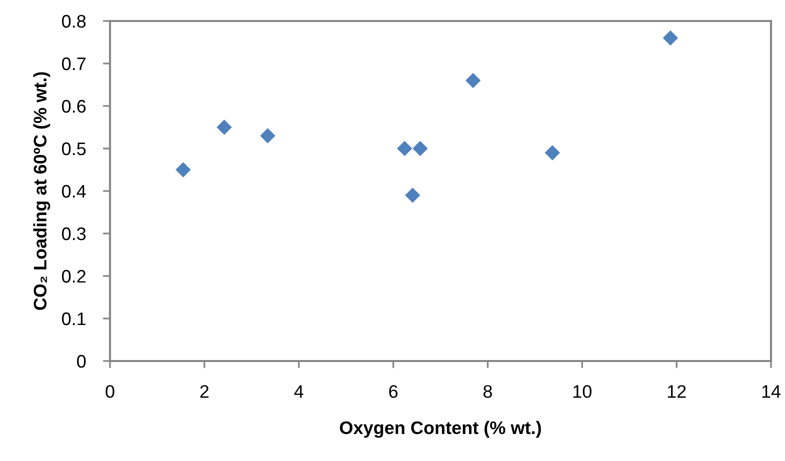 The height and width of the screenshot is (461, 785). What do you see at coordinates (74, 63) in the screenshot?
I see `y-tick-label: 0.7` at bounding box center [74, 63].